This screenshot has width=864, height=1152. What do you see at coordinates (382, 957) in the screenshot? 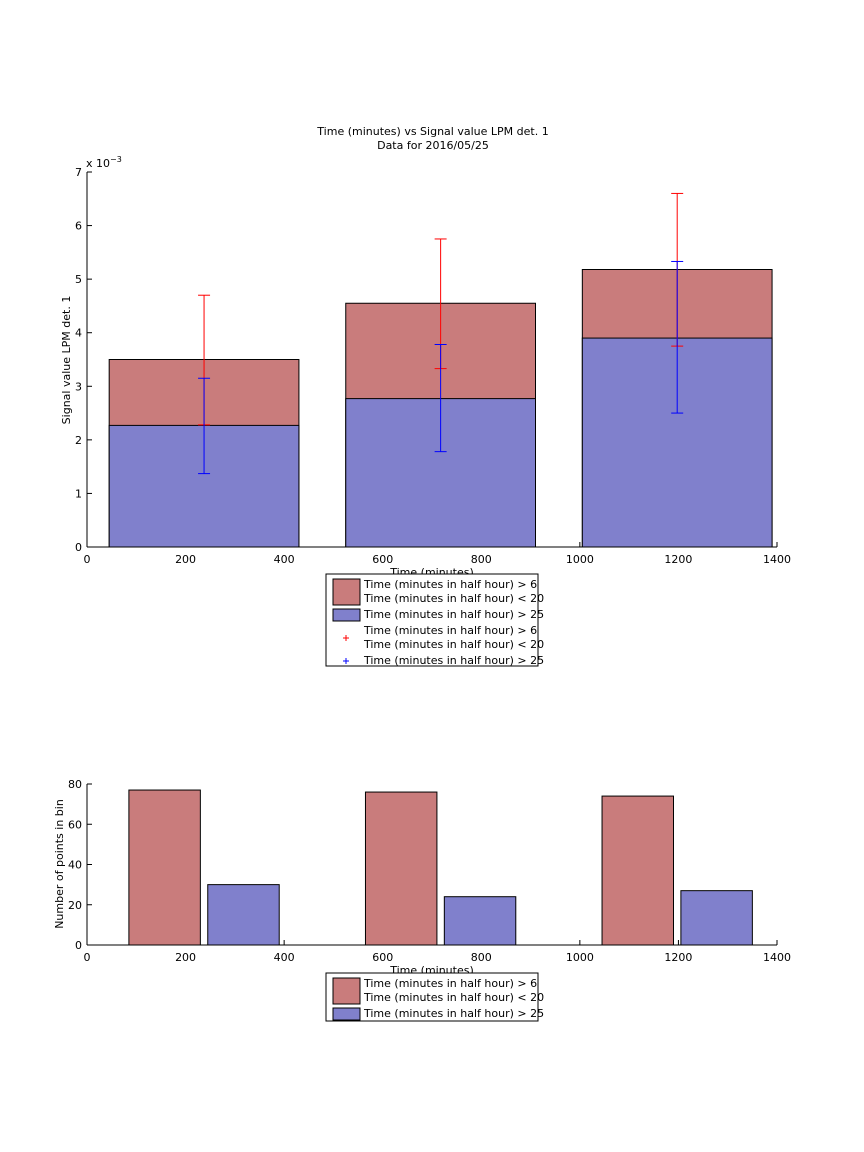
I see `counts-x-tick-label: 600` at bounding box center [382, 957].